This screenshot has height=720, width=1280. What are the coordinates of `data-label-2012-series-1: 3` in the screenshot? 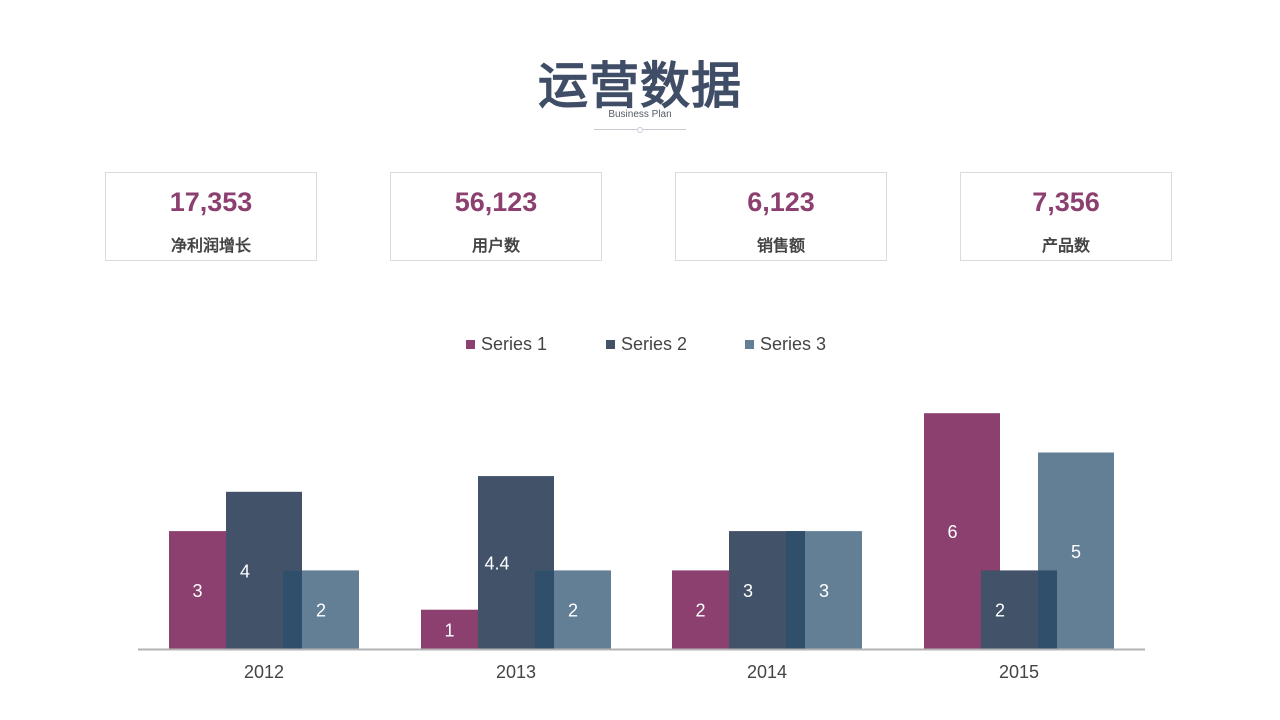 It's located at (197, 591).